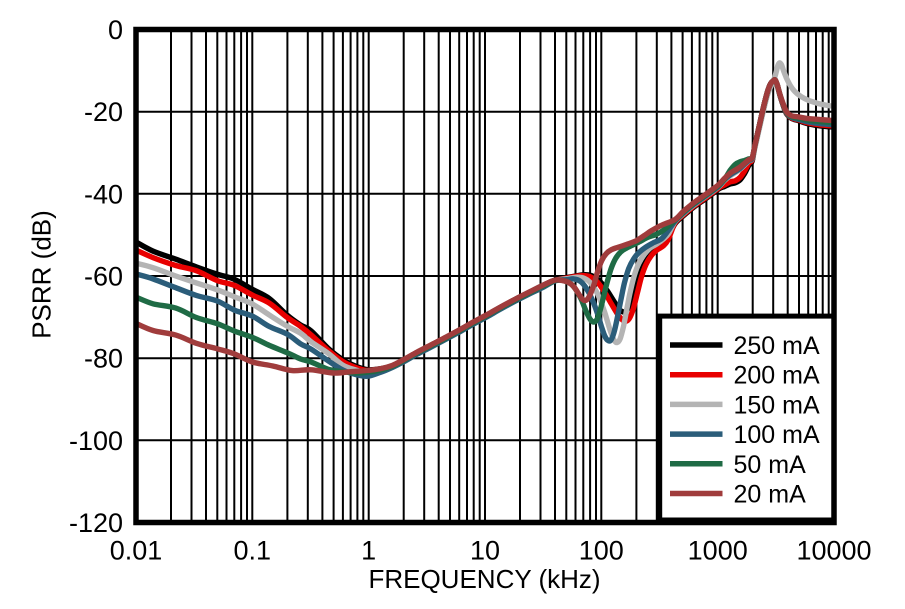 The height and width of the screenshot is (609, 905). Describe the element at coordinates (368, 551) in the screenshot. I see `svg-text: 1` at that location.